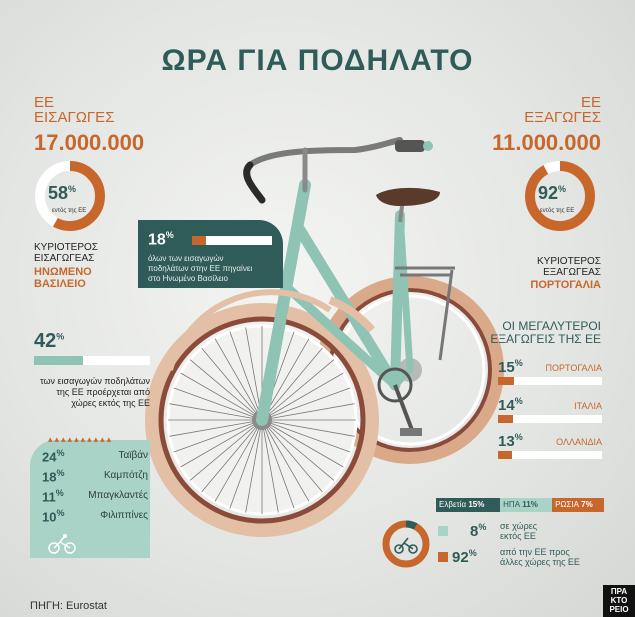  I want to click on outside-eu-pct: 8%, so click(478, 531).